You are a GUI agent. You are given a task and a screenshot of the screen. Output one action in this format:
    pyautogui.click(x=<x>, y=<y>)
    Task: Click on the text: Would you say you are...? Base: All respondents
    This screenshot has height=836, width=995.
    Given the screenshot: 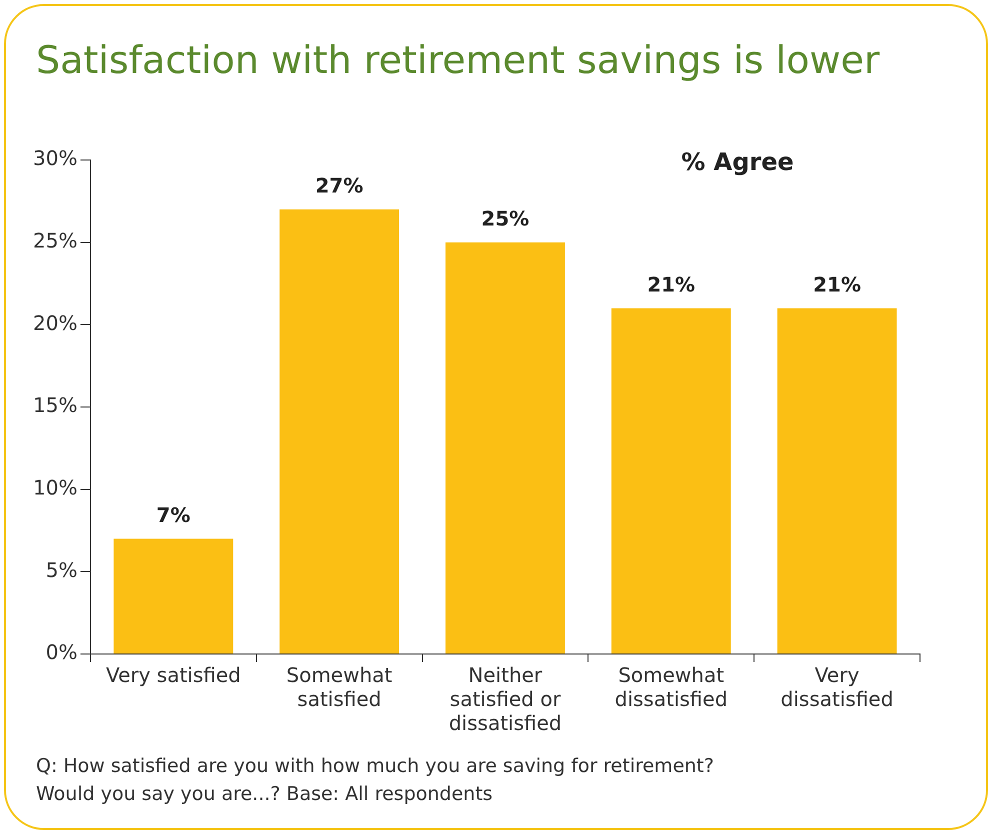 What is the action you would take?
    pyautogui.click(x=265, y=794)
    